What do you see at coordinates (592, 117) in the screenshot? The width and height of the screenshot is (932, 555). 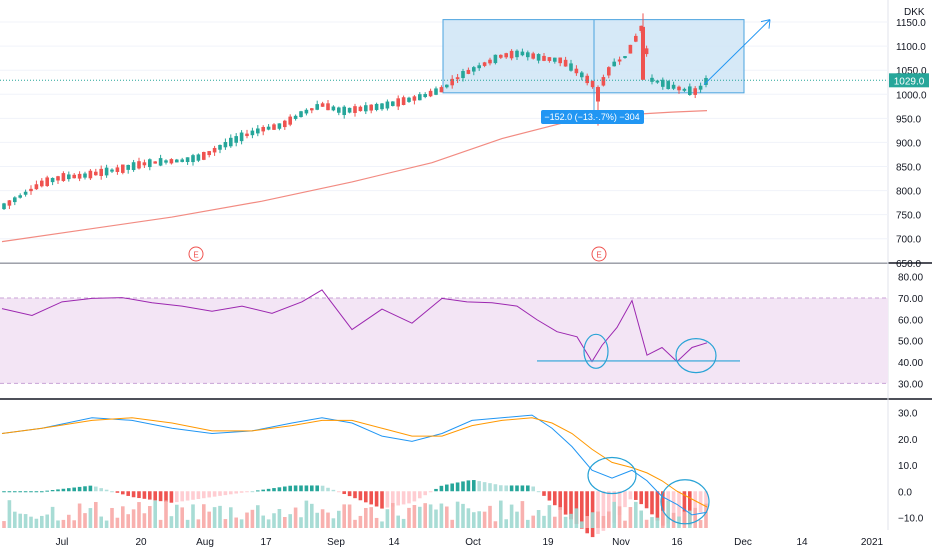 I see `measure-label-bg` at bounding box center [592, 117].